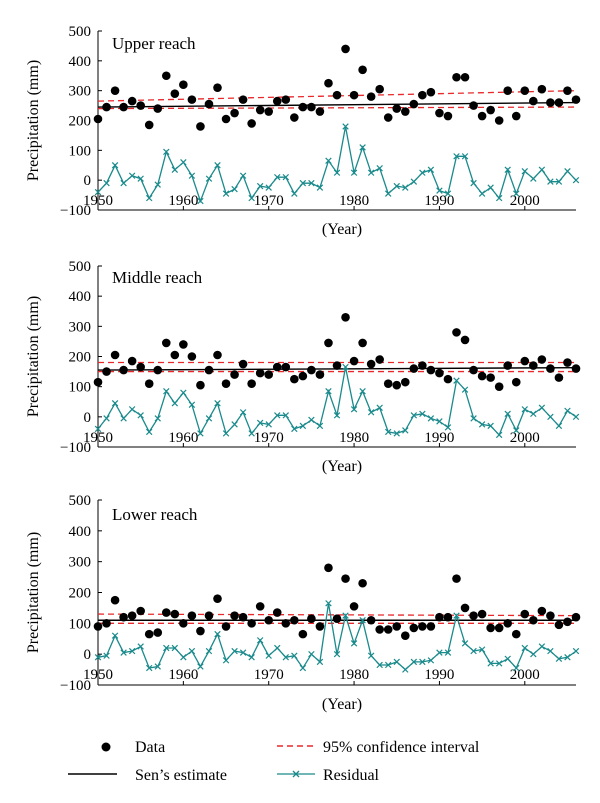  Describe the element at coordinates (269, 201) in the screenshot. I see `x-tick-label: 1970` at that location.